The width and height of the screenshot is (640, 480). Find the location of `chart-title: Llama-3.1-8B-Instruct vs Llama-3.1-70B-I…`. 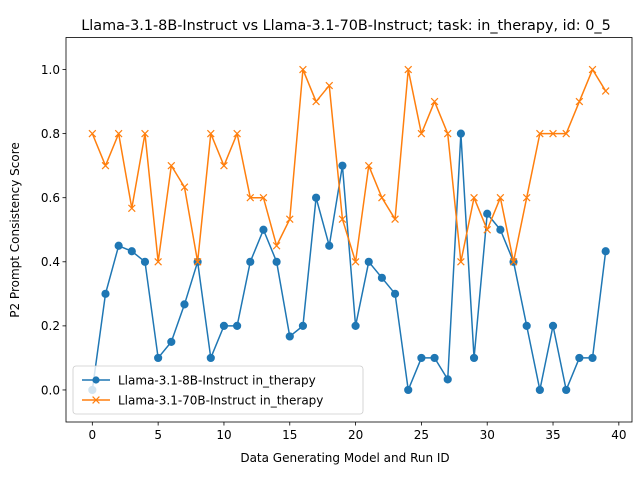

chart-title: Llama-3.1-8B-Instruct vs Llama-3.1-70B-I… is located at coordinates (346, 26).